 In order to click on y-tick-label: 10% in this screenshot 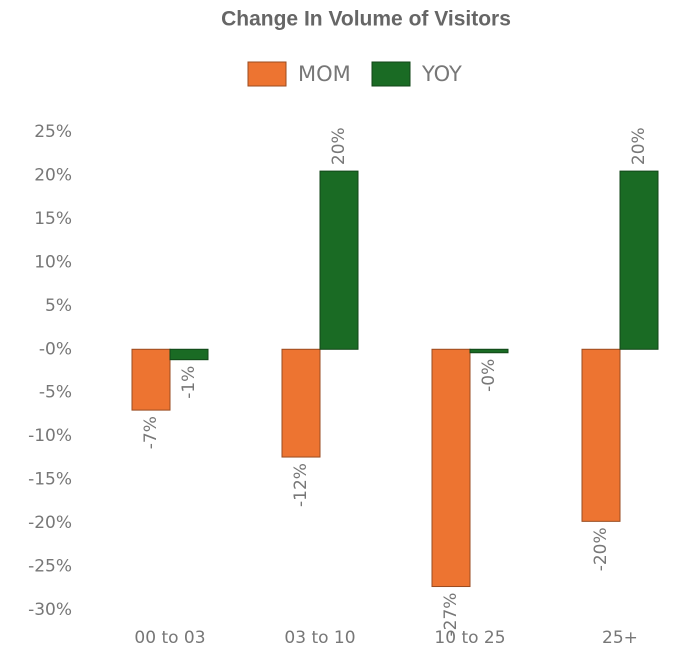, I will do `click(53, 262)`.